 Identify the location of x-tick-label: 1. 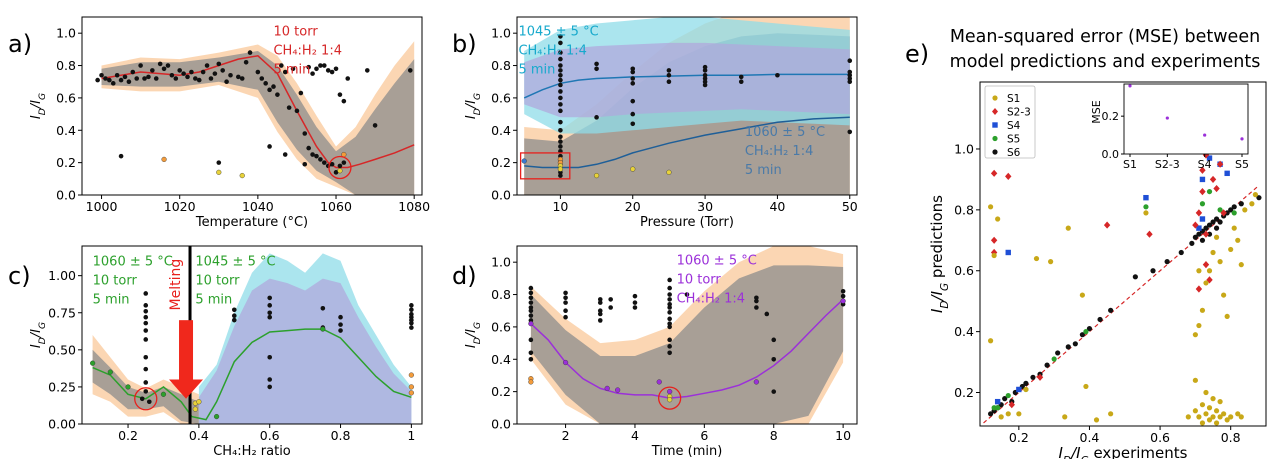
(411, 435).